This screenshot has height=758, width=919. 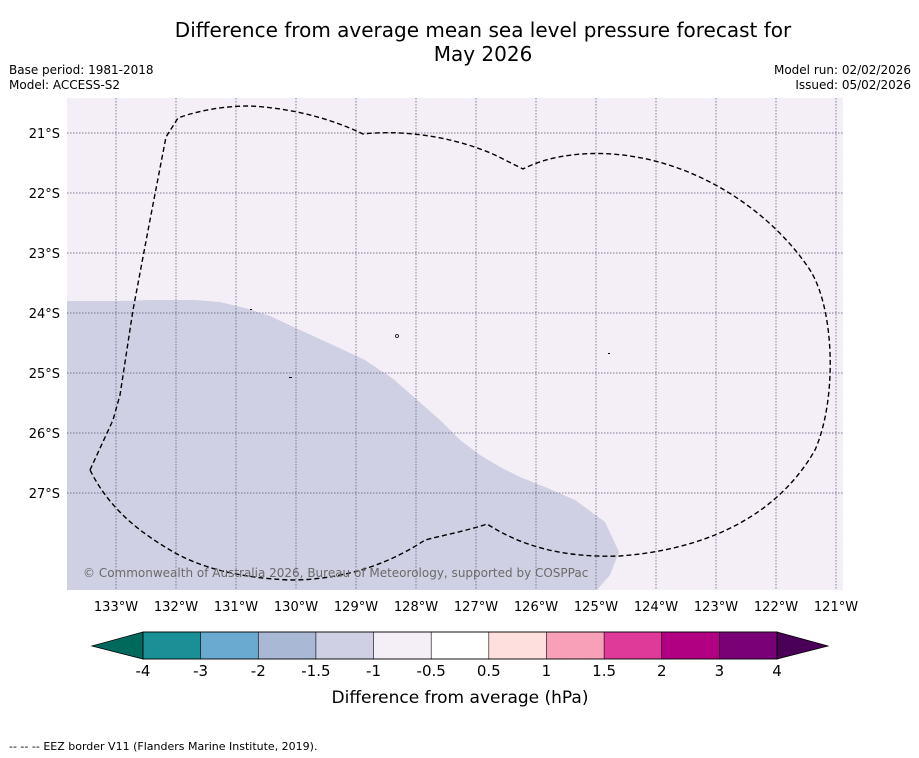 What do you see at coordinates (116, 607) in the screenshot?
I see `lon-label-133: 133°W` at bounding box center [116, 607].